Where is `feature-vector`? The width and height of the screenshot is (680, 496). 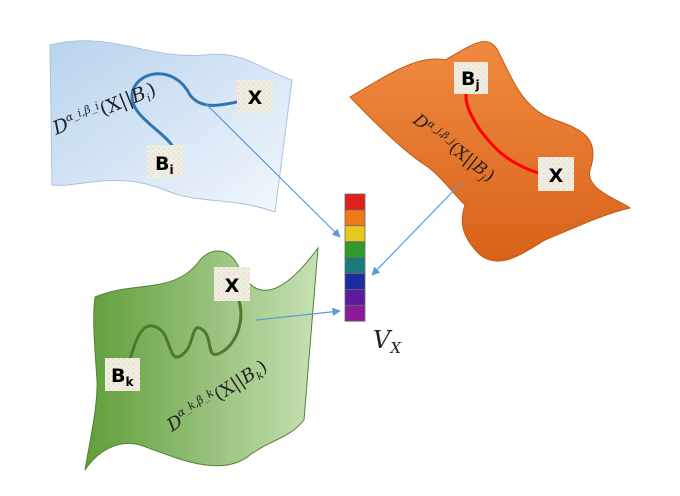
feature-vector is located at coordinates (355, 257).